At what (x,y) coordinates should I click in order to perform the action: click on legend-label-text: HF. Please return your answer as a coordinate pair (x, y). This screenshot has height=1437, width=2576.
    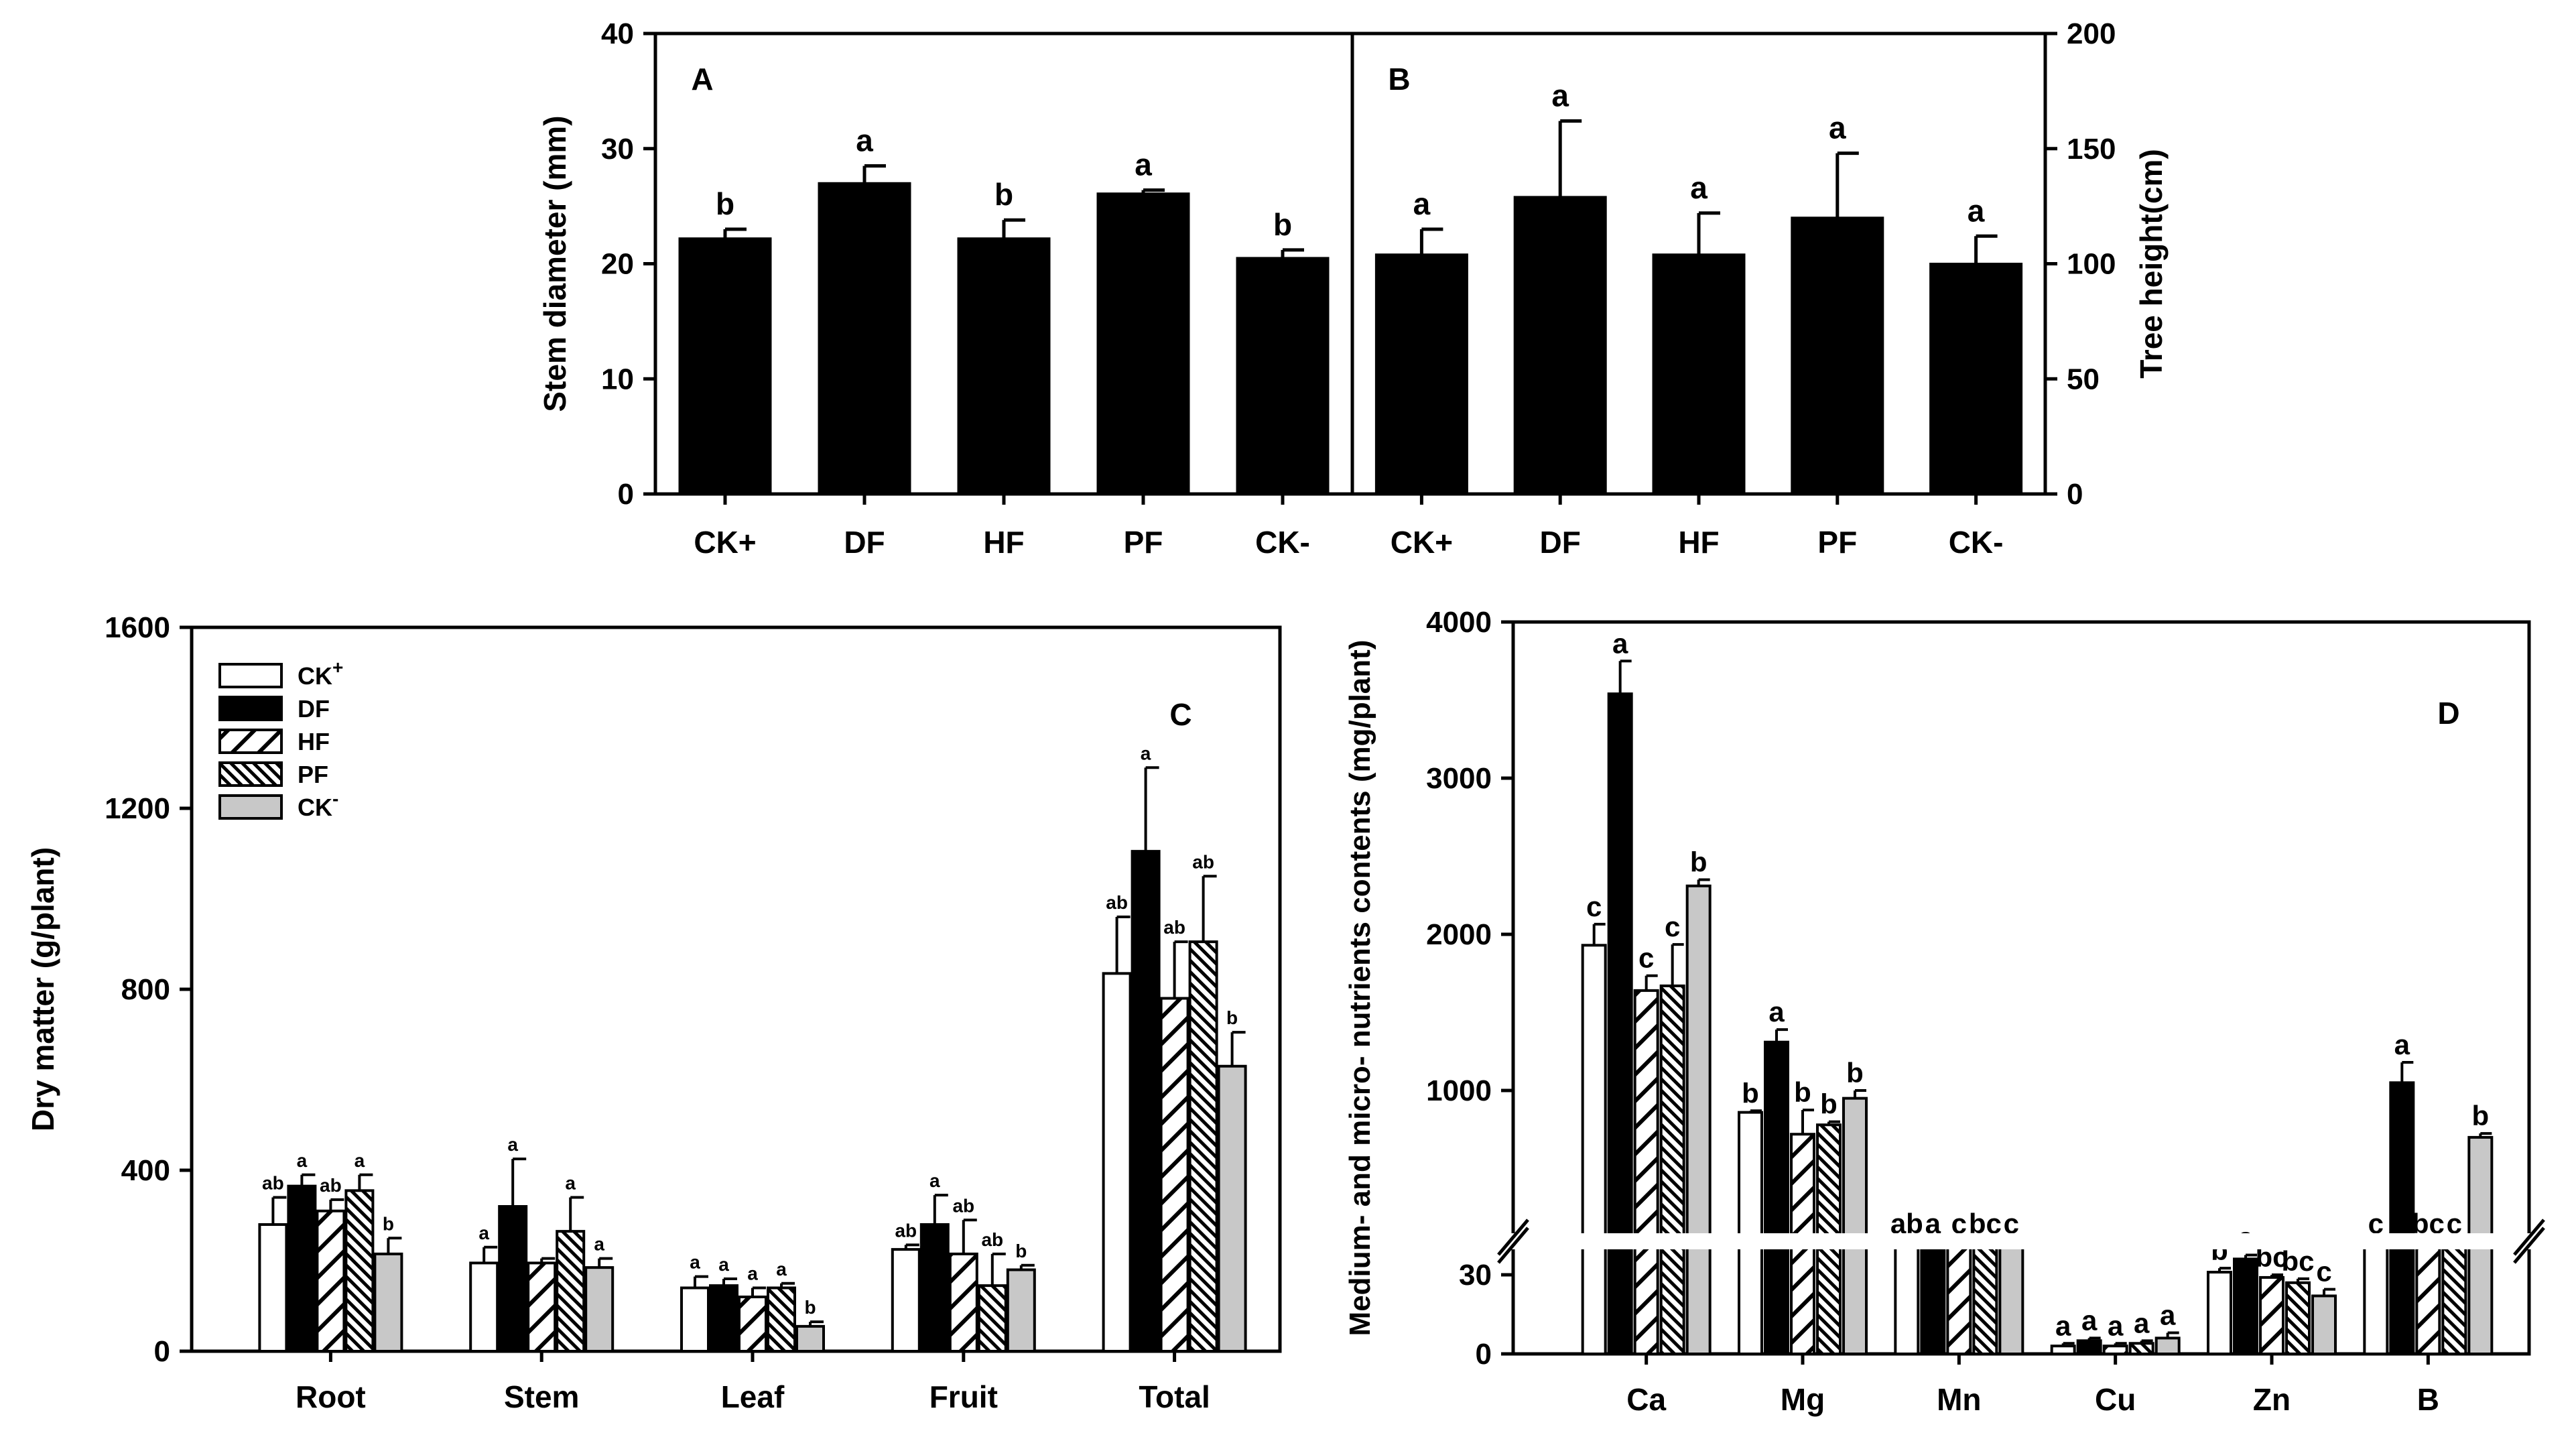
    Looking at the image, I should click on (314, 742).